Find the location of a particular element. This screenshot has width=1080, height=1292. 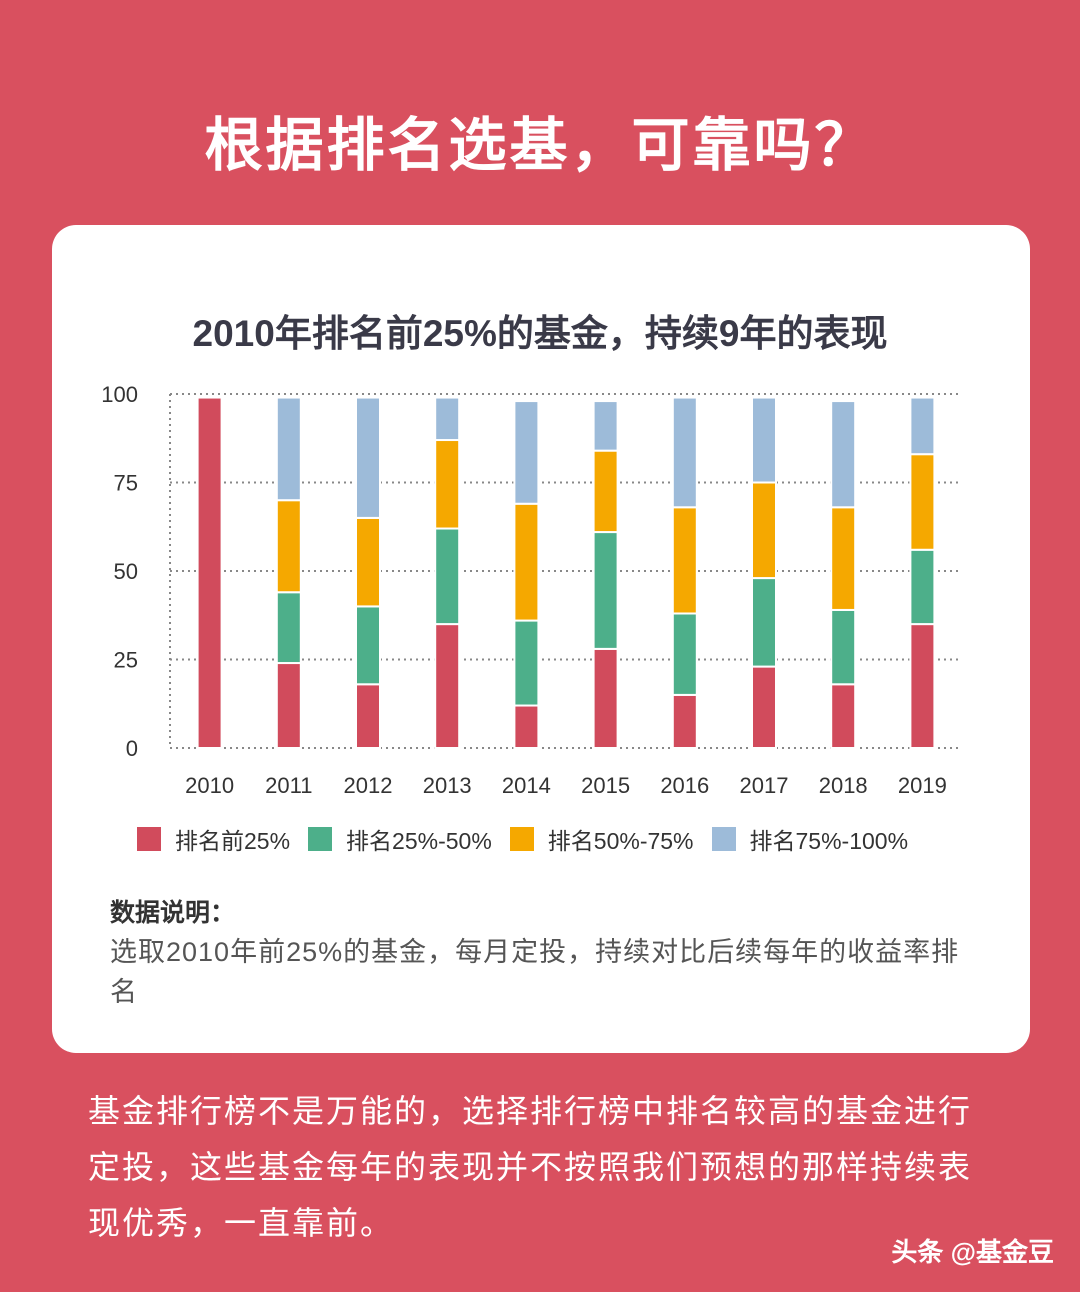

legend-label: 排名前25% is located at coordinates (233, 841).